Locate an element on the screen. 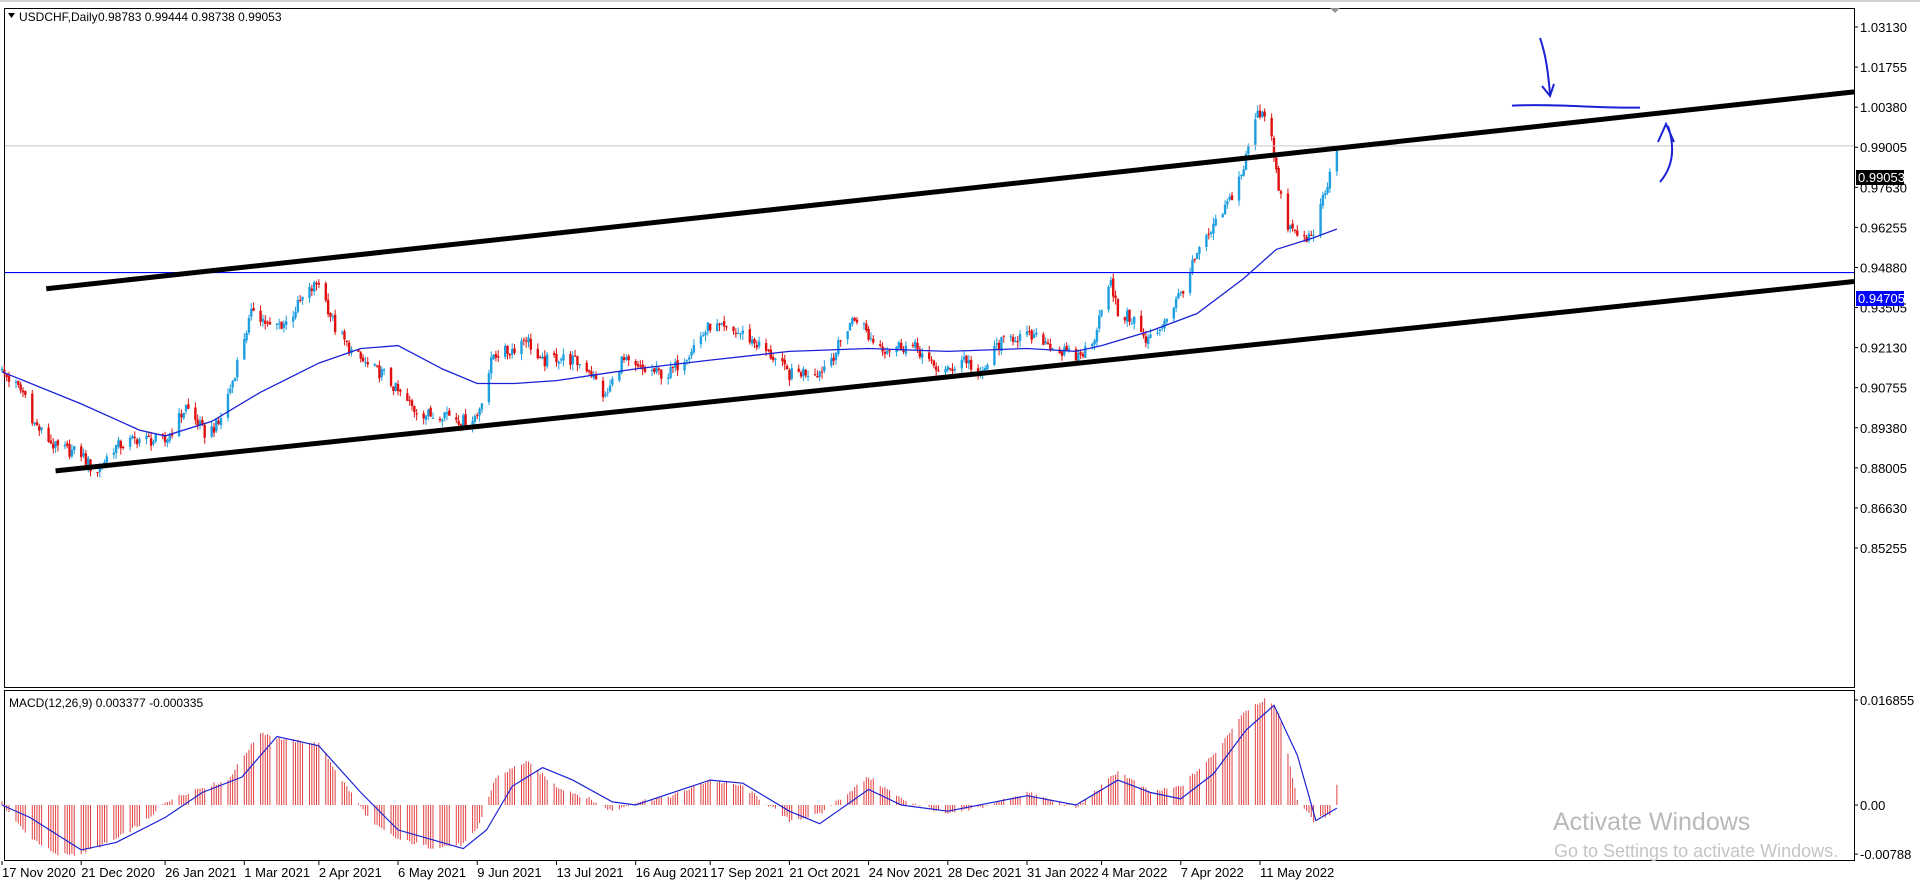 This screenshot has width=1920, height=885. price-axis-tick-label: 0.92130 is located at coordinates (1883, 348).